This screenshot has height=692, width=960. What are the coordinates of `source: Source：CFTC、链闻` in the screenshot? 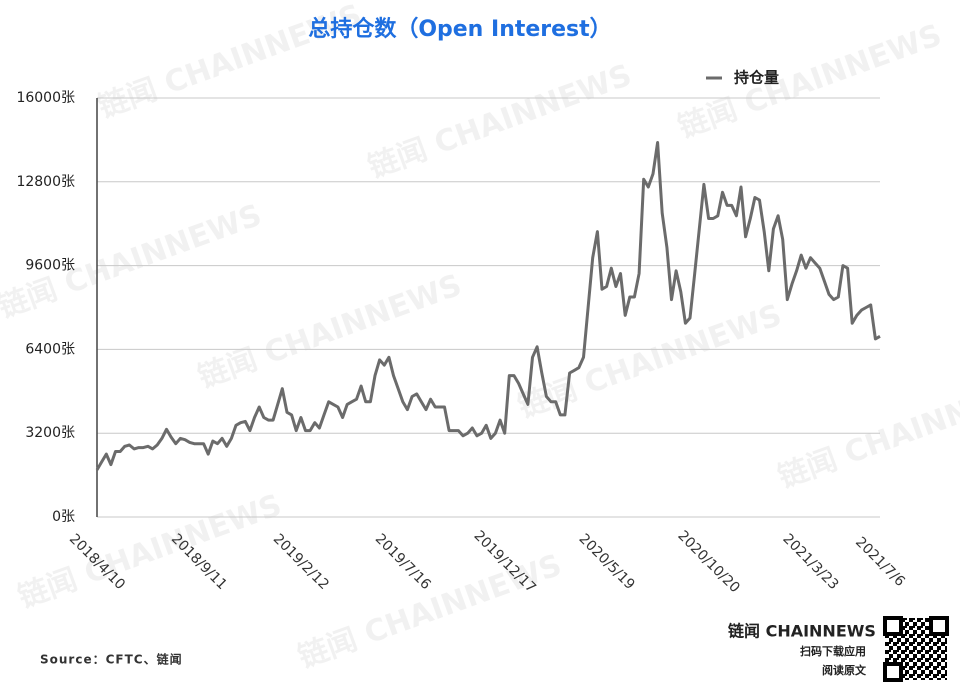 It's located at (111, 659).